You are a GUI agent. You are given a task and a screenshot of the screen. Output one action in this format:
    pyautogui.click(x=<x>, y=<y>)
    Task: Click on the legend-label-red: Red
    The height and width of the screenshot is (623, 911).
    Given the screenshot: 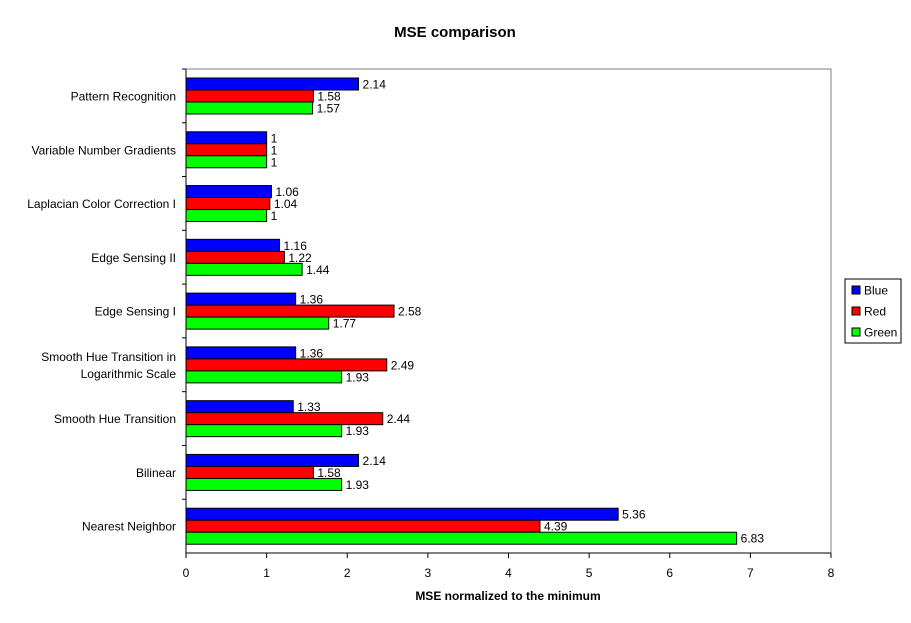 What is the action you would take?
    pyautogui.click(x=875, y=312)
    